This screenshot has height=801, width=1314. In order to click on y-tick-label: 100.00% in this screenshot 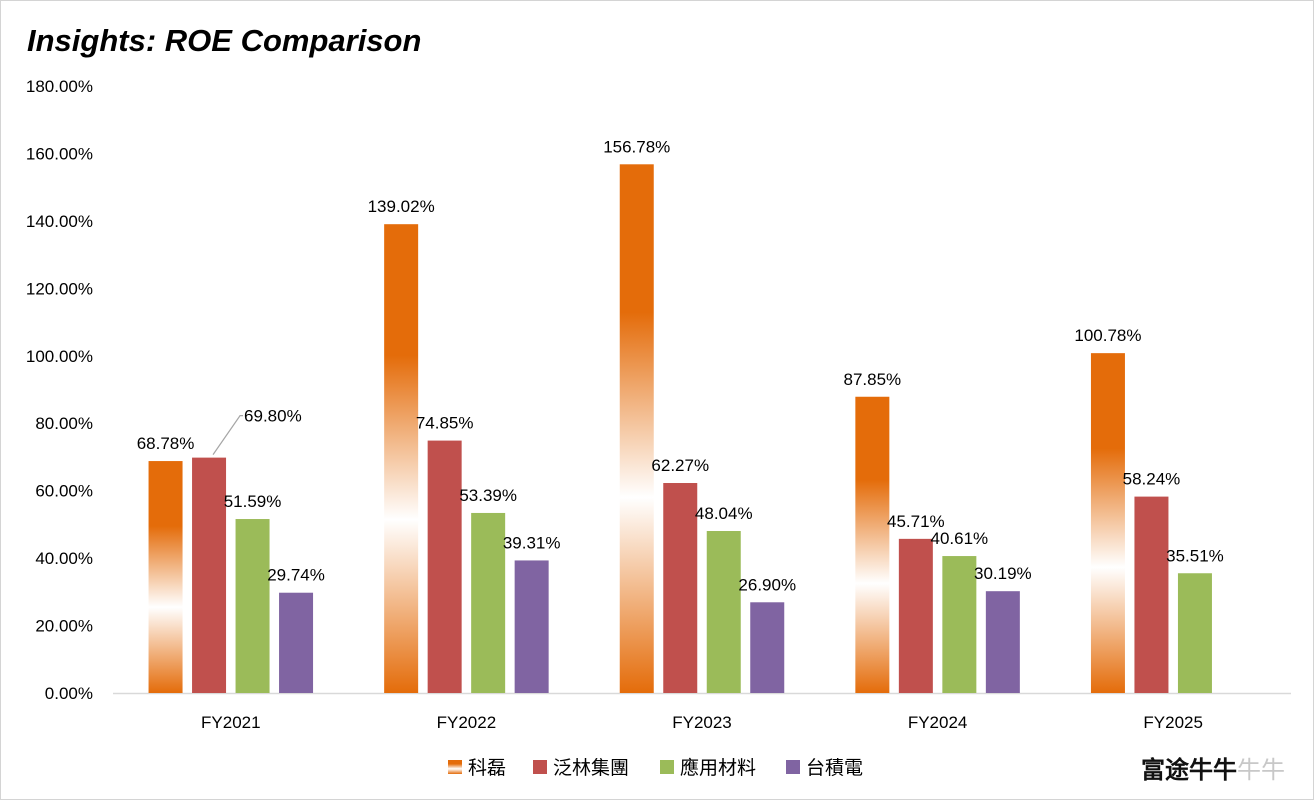, I will do `click(59, 356)`.